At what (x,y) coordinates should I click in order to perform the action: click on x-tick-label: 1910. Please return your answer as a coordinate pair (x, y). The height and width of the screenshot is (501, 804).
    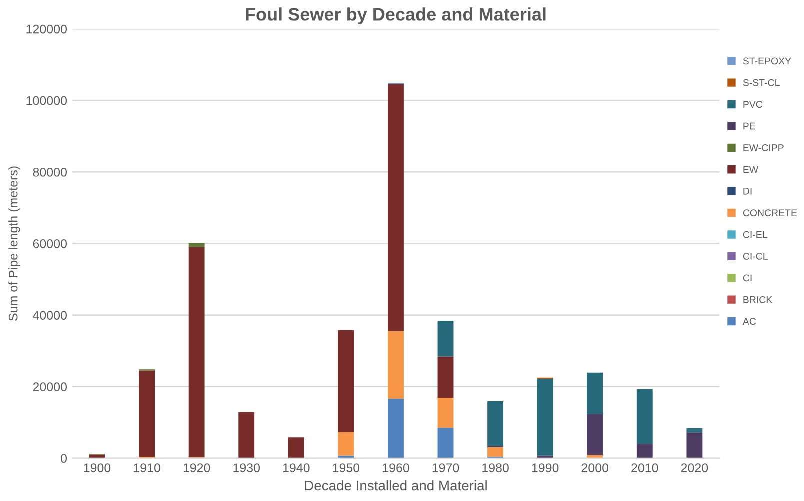
    Looking at the image, I should click on (147, 468).